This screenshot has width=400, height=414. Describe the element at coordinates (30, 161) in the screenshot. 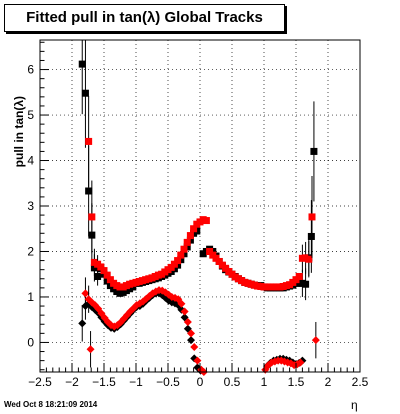

I see `y-tick-label: 4` at that location.